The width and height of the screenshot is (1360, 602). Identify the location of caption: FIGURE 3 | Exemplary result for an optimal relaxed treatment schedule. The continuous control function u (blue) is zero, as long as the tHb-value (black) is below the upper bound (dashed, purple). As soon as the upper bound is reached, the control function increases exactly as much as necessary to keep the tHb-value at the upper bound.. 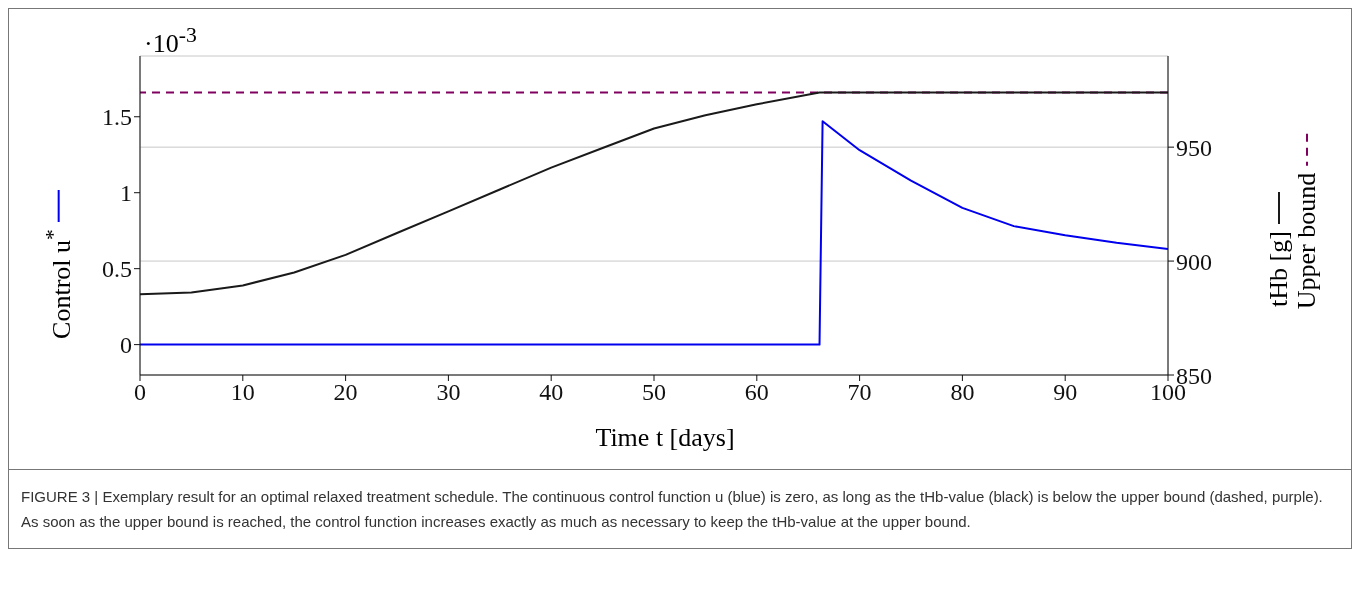
(672, 509).